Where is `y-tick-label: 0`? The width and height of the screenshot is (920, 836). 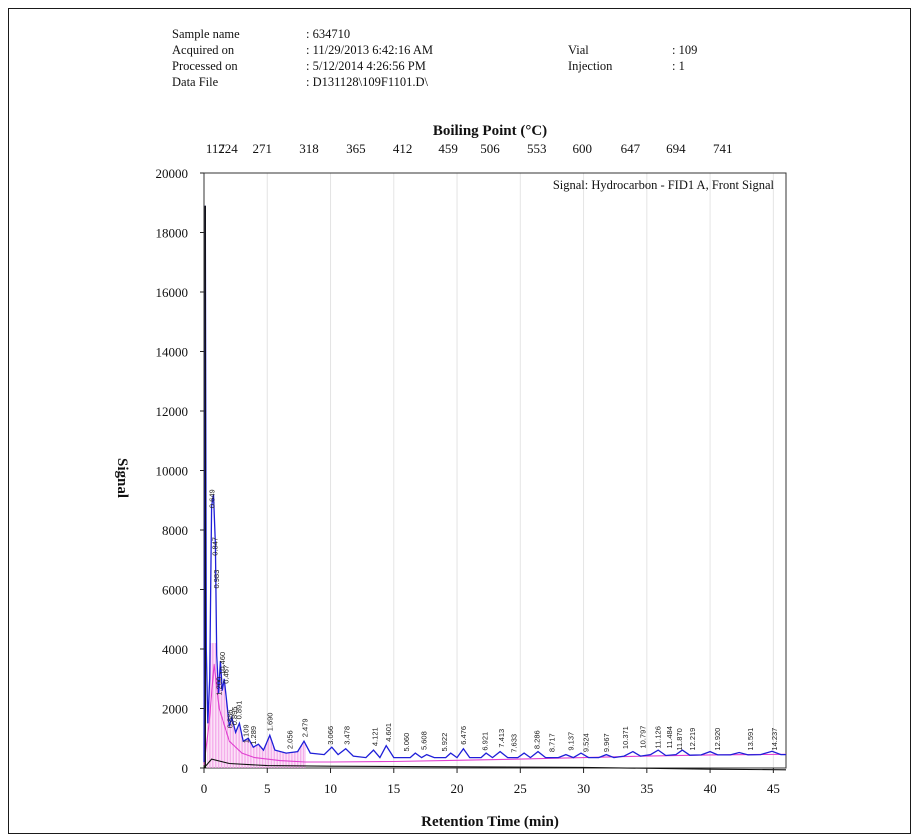
y-tick-label: 0 is located at coordinates (185, 768).